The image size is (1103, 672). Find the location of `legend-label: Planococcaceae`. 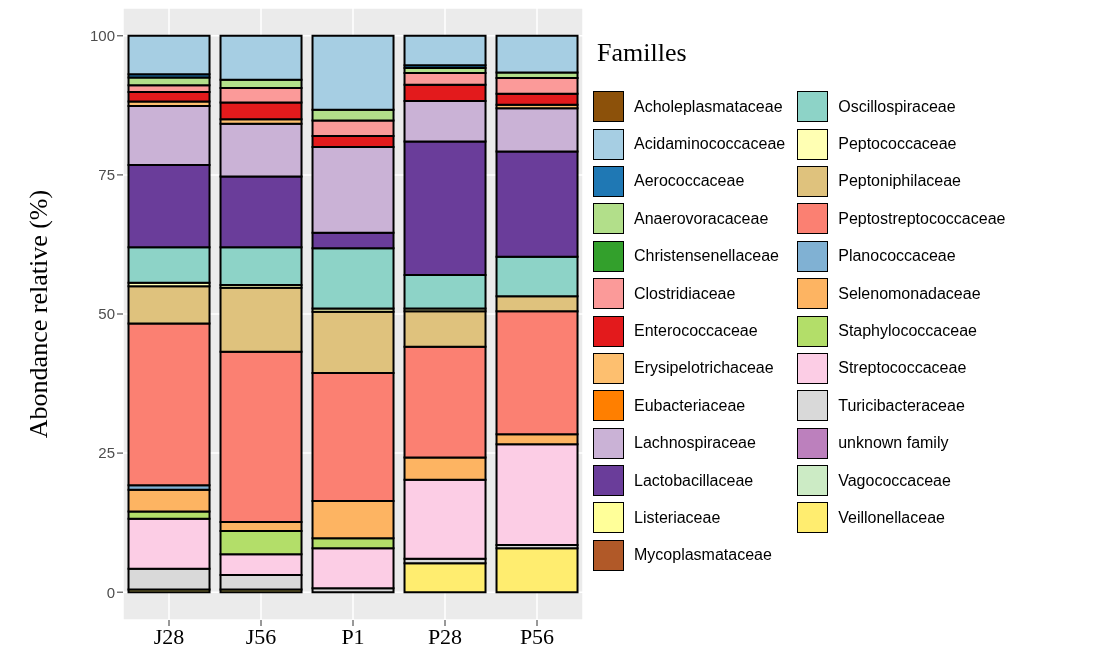

legend-label: Planococcaceae is located at coordinates (897, 256).